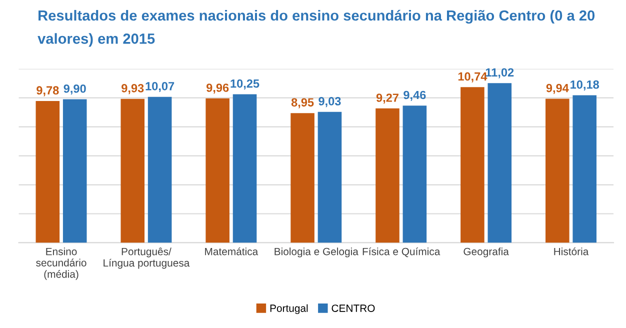  I want to click on x-tick-label: Matemática, so click(231, 251).